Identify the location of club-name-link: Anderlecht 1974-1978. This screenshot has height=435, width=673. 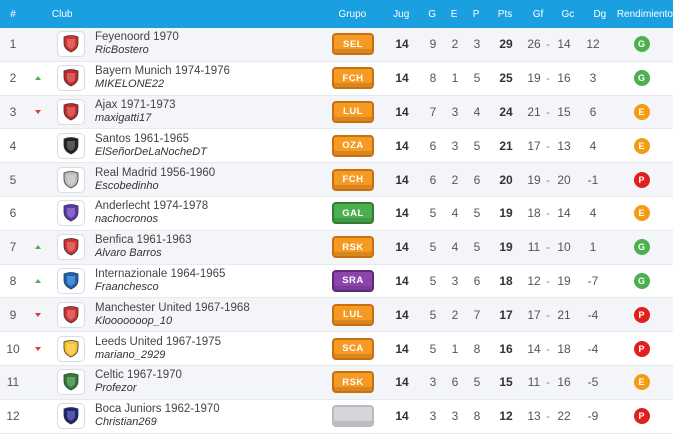
(152, 206).